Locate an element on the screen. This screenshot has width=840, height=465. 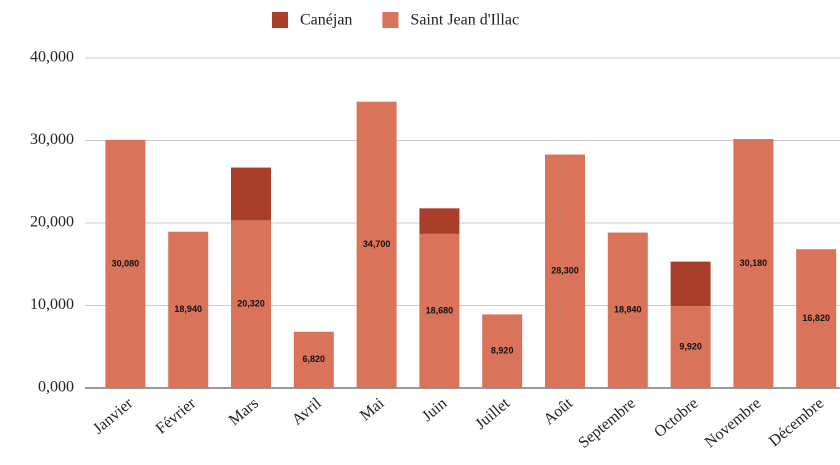
data-label: 16,820 is located at coordinates (816, 318).